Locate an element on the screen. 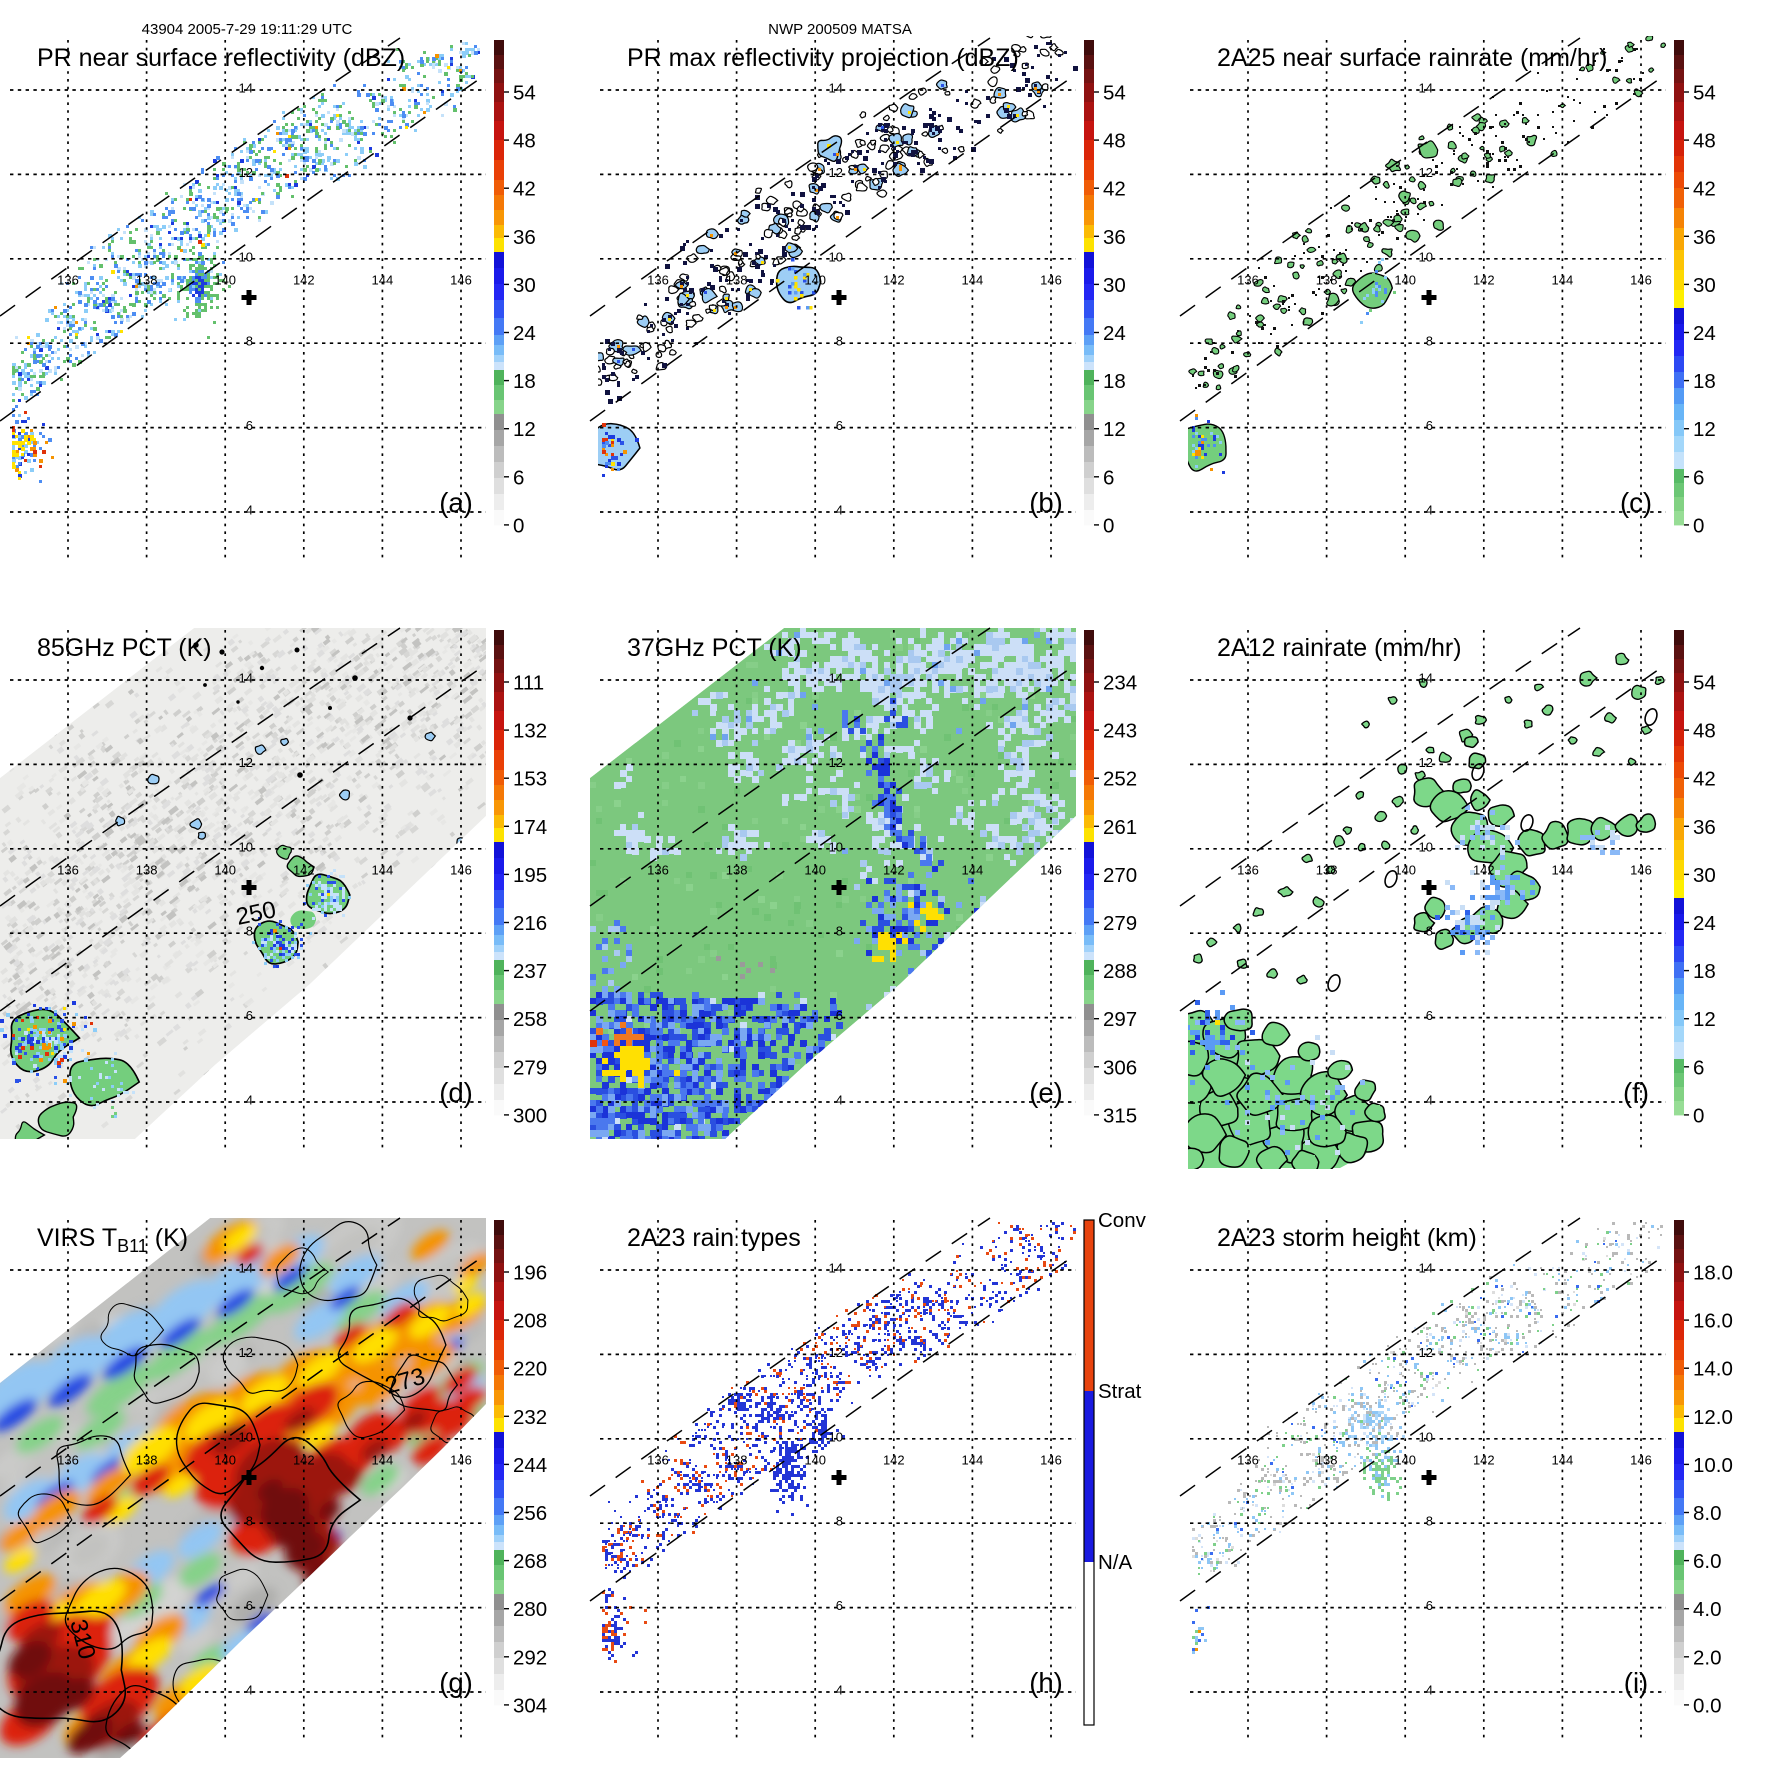 This screenshot has width=1771, height=1771. svg-text: Strat is located at coordinates (1120, 1391).